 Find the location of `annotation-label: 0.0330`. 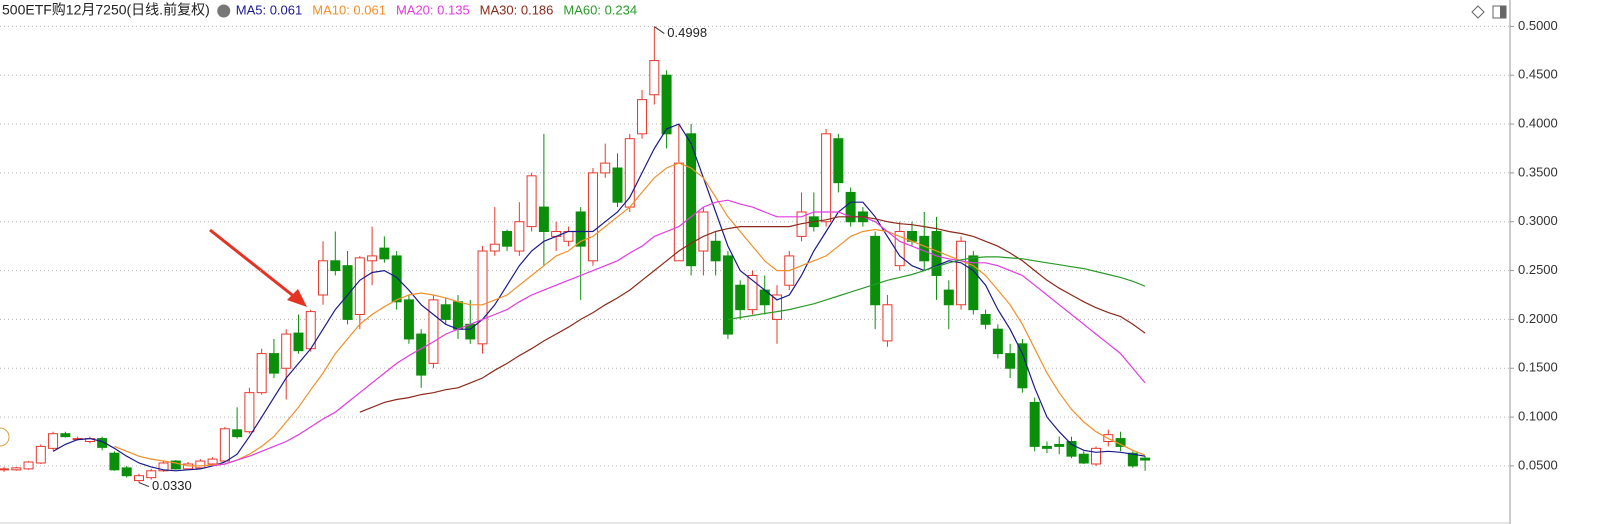

annotation-label: 0.0330 is located at coordinates (172, 485).